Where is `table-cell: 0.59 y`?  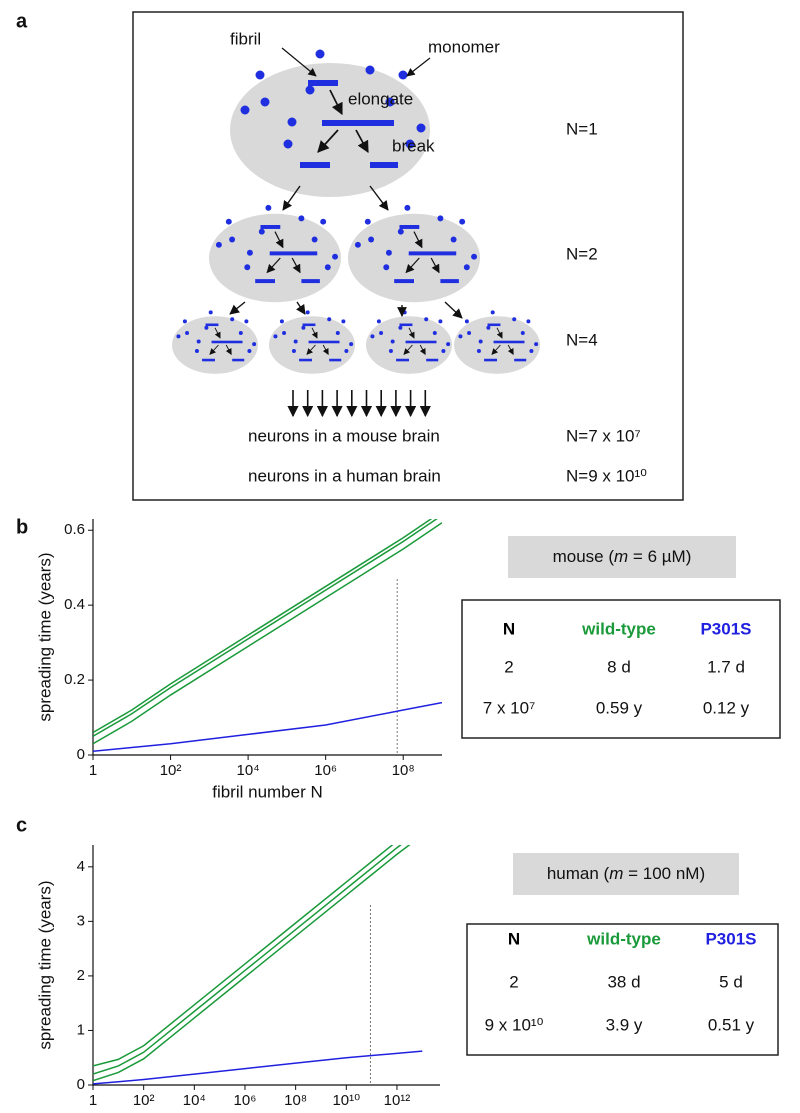 table-cell: 0.59 y is located at coordinates (619, 707).